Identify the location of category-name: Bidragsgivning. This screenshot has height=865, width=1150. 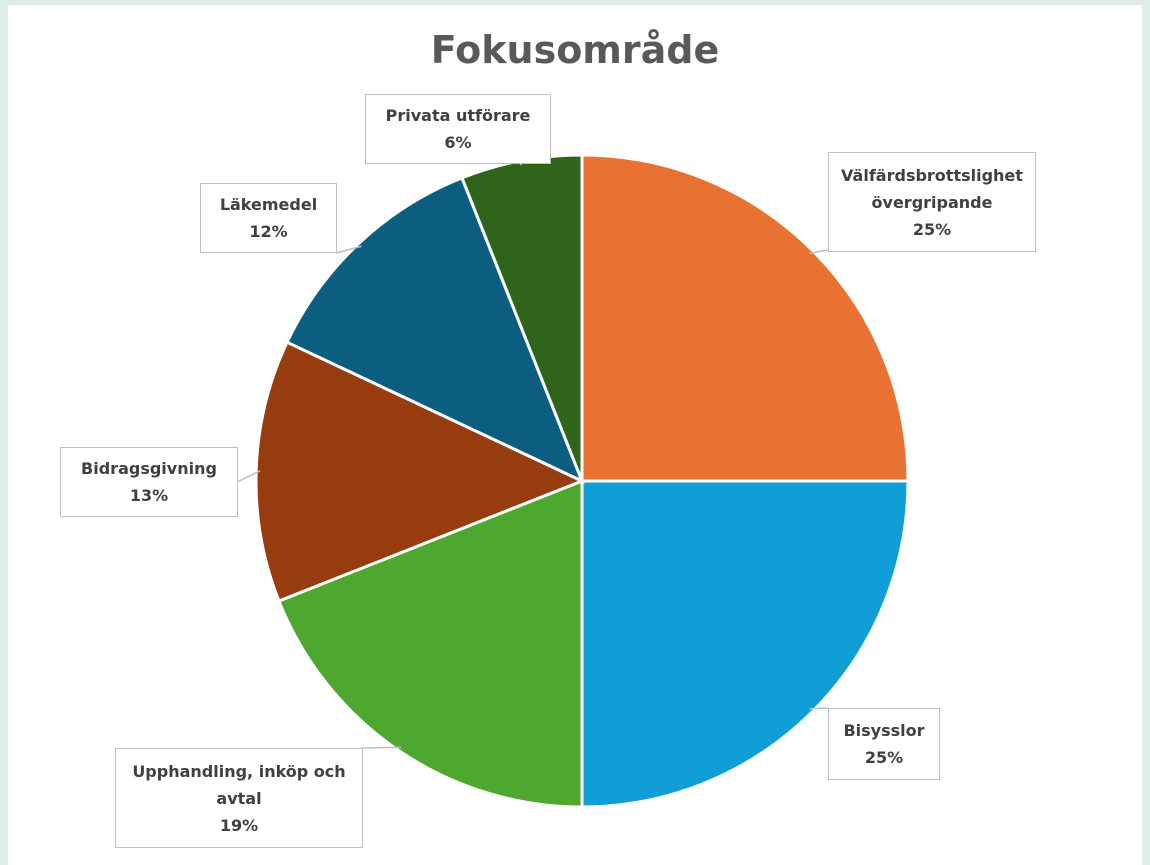
(149, 468).